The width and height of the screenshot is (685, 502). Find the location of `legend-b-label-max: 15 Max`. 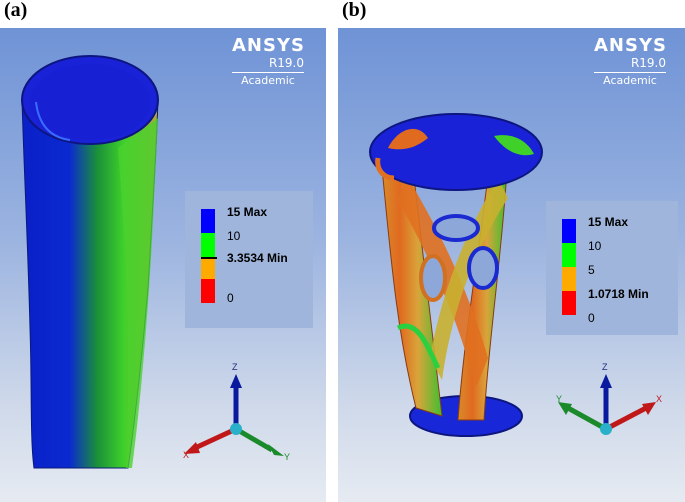

legend-b-label-max: 15 Max is located at coordinates (608, 222).